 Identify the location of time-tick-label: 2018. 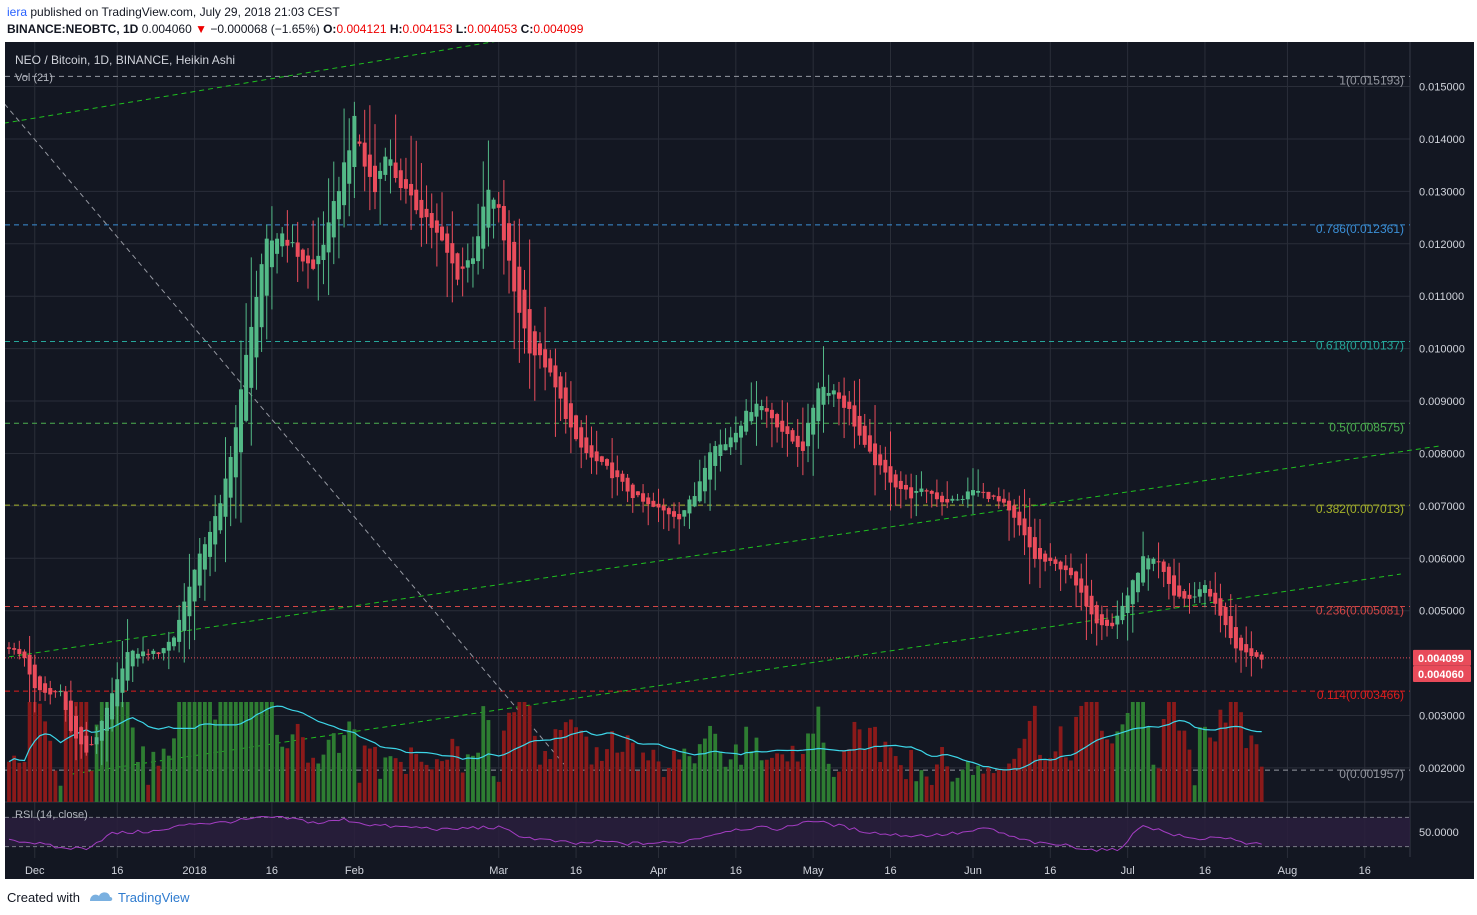
(194, 871).